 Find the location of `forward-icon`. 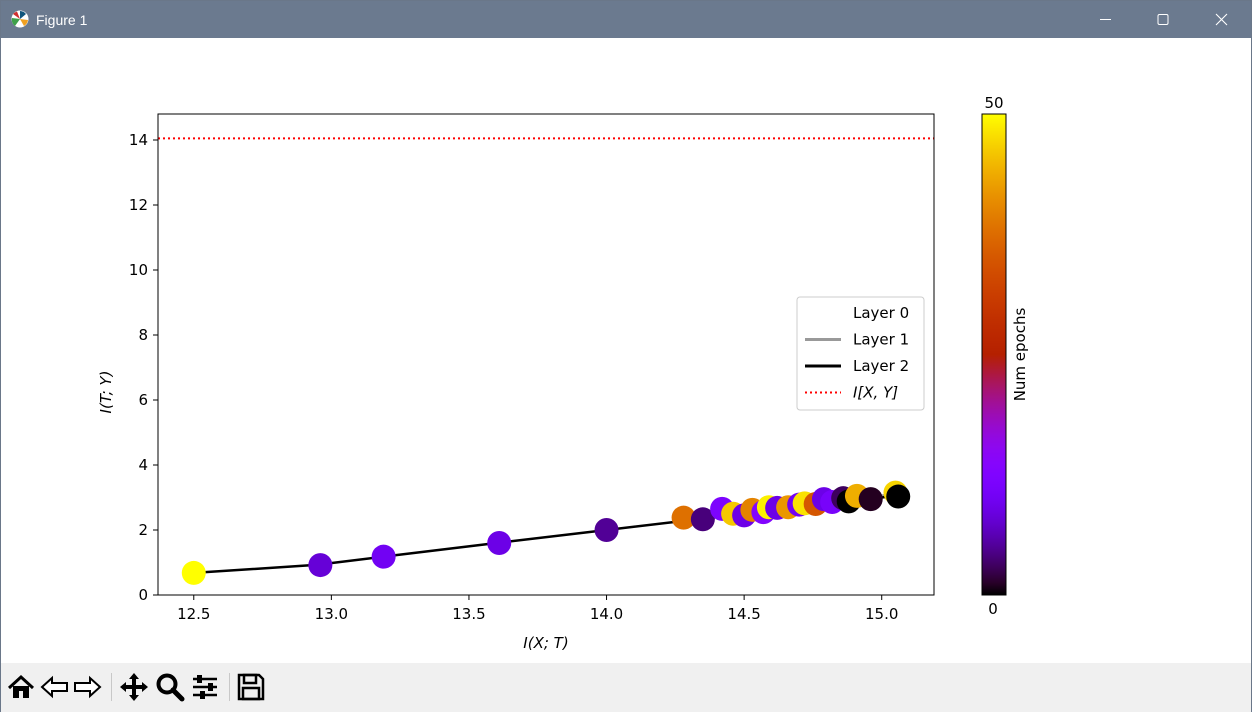

forward-icon is located at coordinates (87, 687).